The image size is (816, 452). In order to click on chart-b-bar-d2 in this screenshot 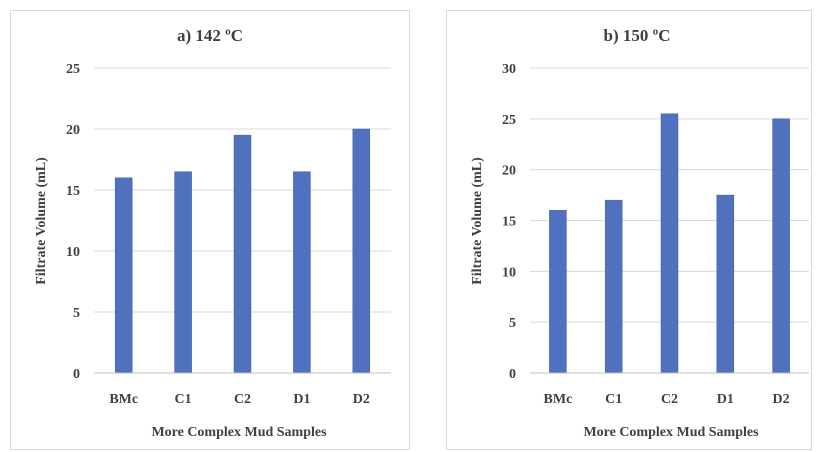, I will do `click(781, 246)`.